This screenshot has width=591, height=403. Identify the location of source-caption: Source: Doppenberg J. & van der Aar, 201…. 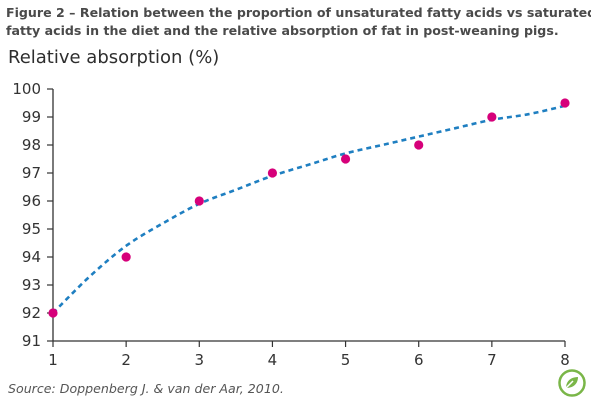
(146, 388).